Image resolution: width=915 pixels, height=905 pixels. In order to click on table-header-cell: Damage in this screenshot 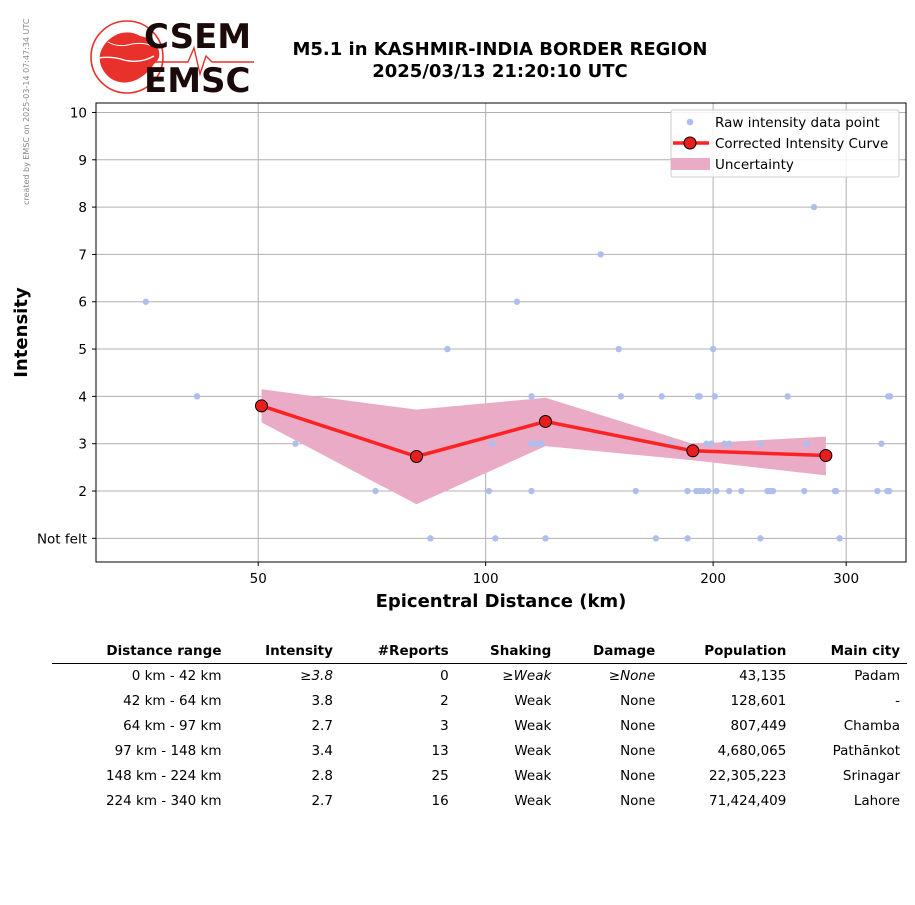, I will do `click(610, 652)`.